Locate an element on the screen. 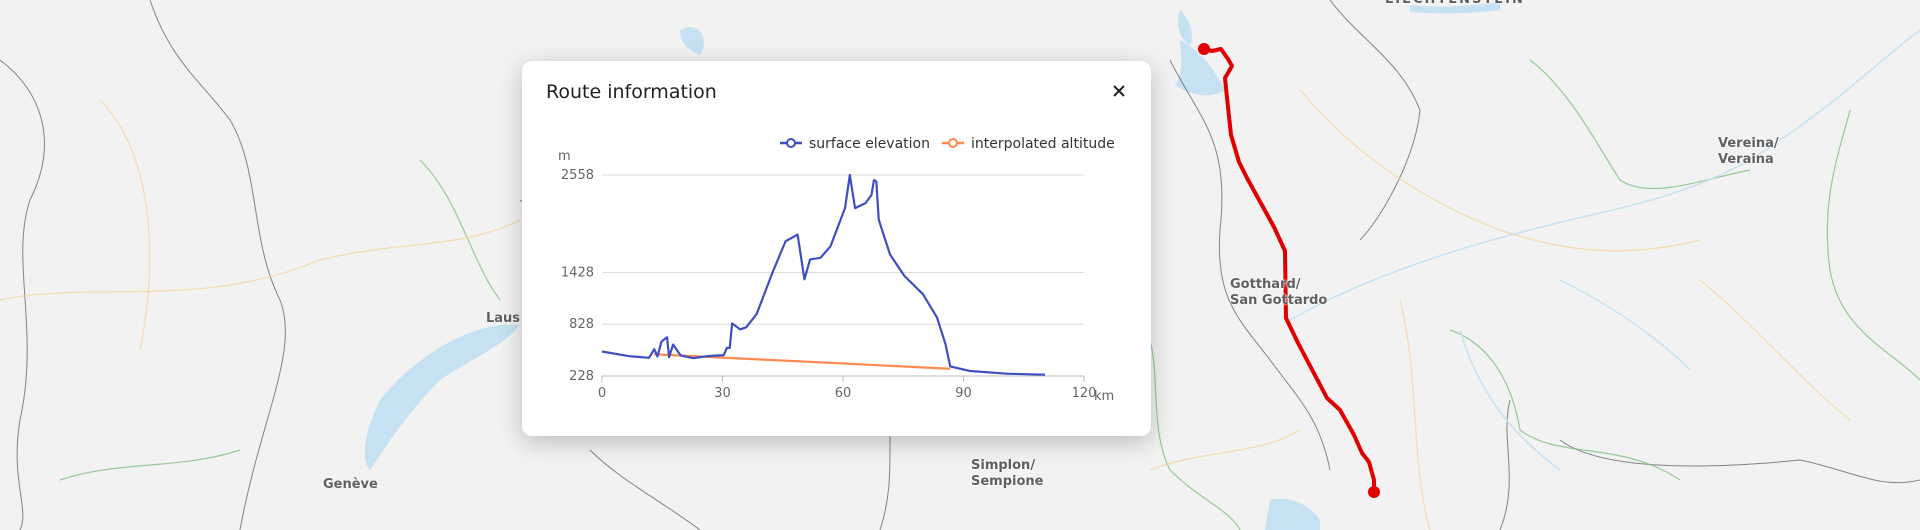 The width and height of the screenshot is (1920, 530). y-tick-label: 2558 is located at coordinates (577, 175).